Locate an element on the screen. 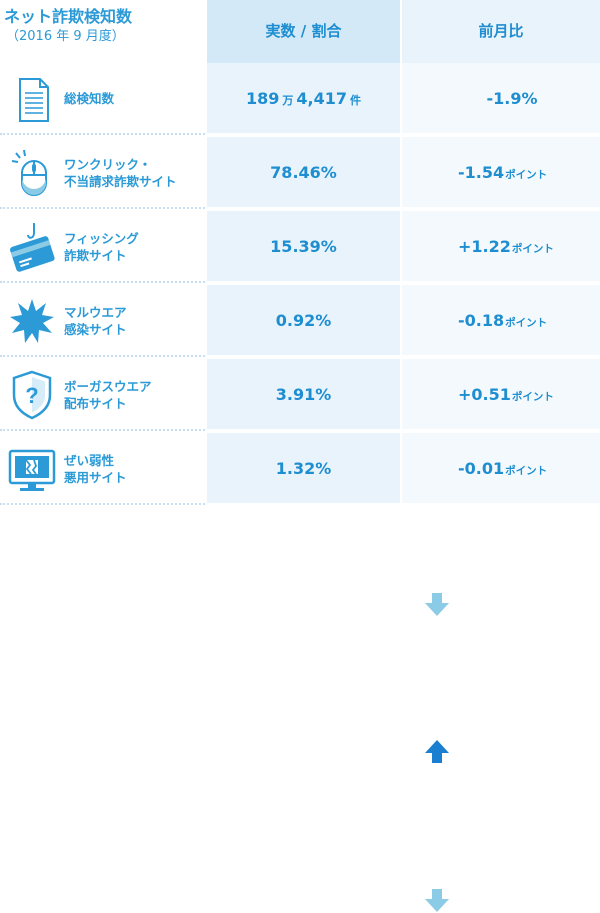  row-label: ワンクリック・ is located at coordinates (108, 164).